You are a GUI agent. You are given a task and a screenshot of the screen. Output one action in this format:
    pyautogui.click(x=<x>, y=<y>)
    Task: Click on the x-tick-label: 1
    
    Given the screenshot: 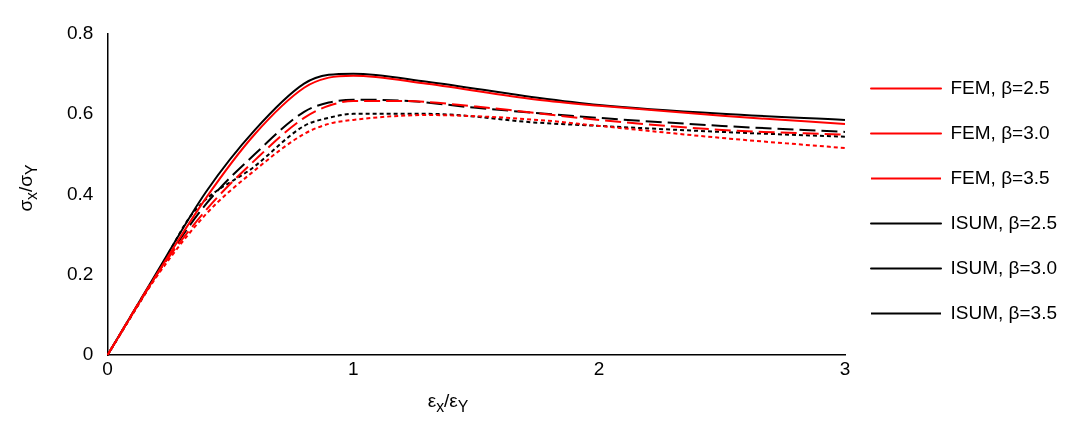 What is the action you would take?
    pyautogui.click(x=353, y=368)
    